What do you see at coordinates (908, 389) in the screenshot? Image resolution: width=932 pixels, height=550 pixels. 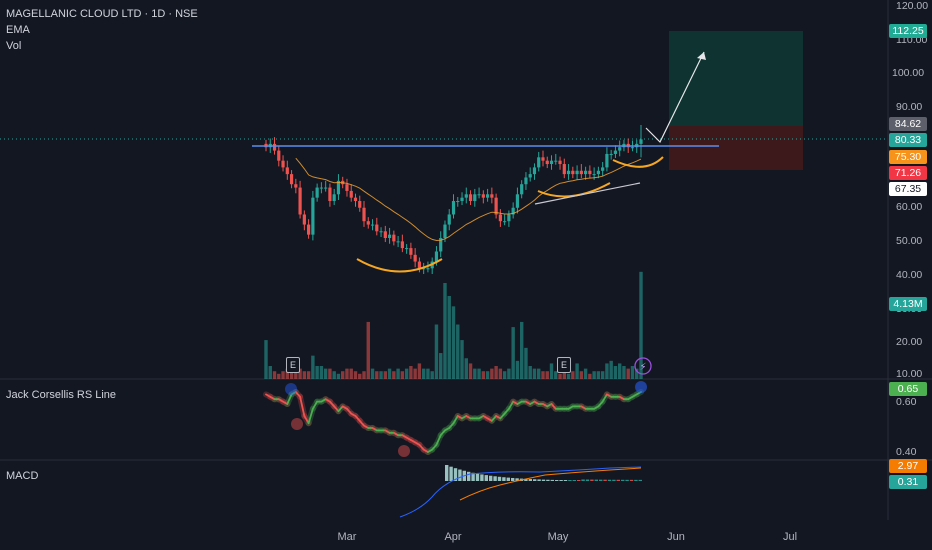 I see `rs-value-badge: 0.65` at bounding box center [908, 389].